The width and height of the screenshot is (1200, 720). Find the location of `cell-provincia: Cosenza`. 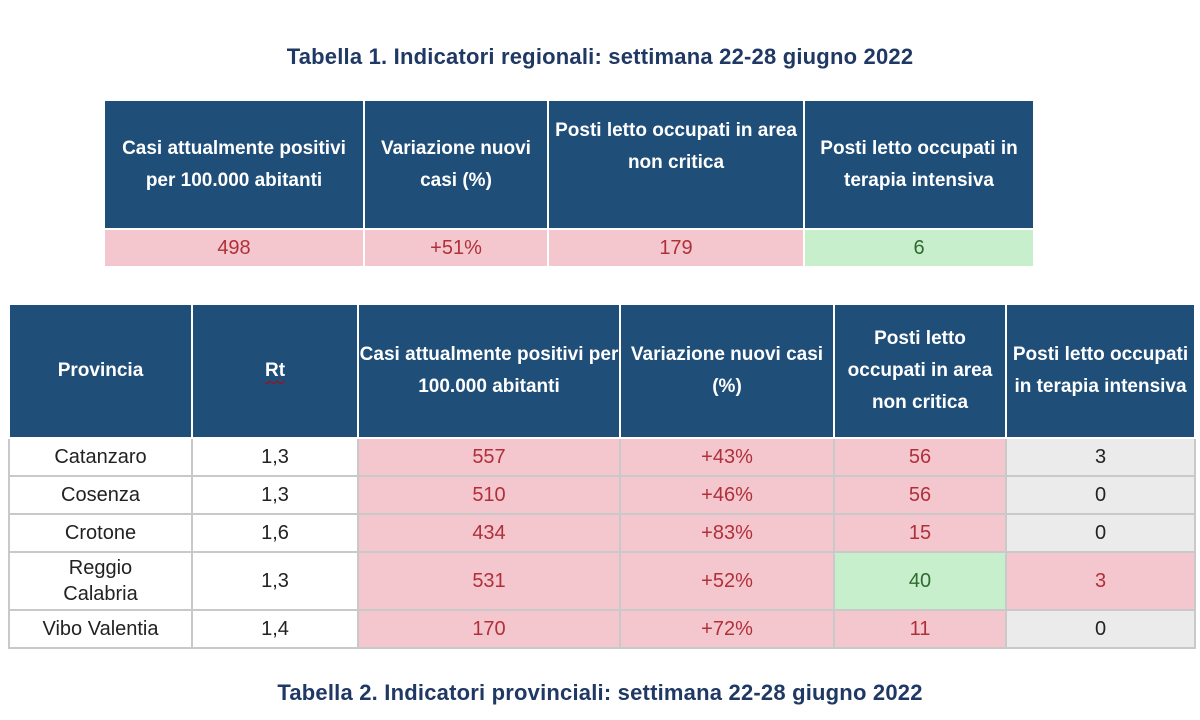

cell-provincia: Cosenza is located at coordinates (100, 495).